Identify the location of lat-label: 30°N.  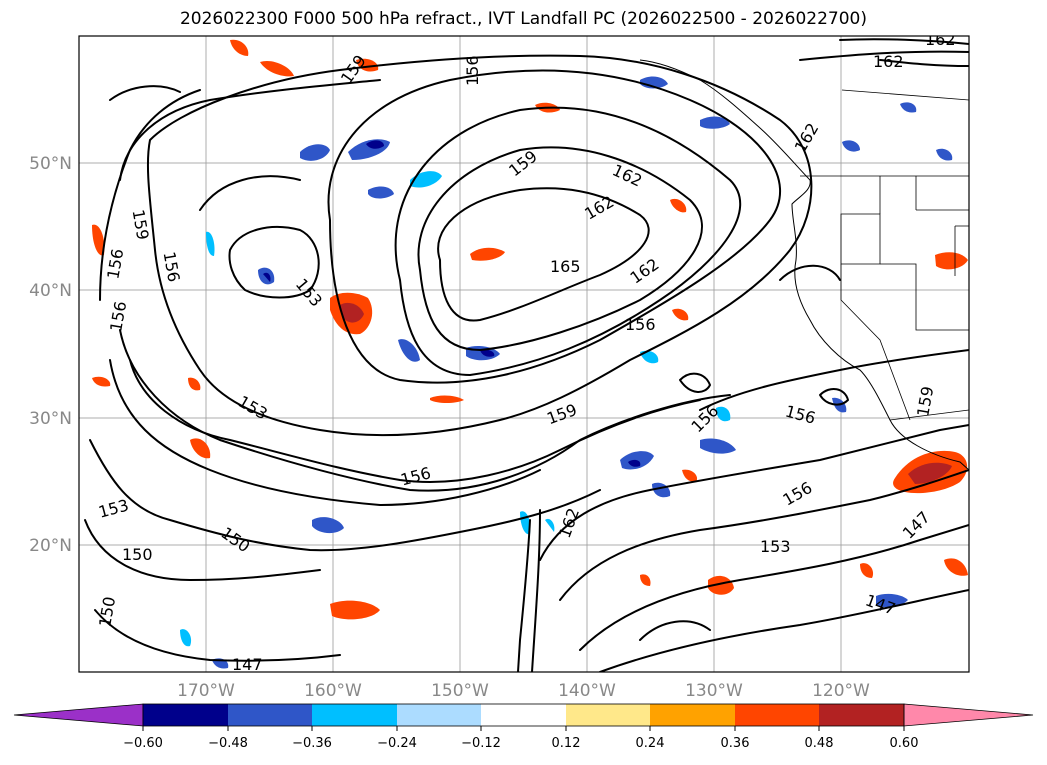
(50, 419).